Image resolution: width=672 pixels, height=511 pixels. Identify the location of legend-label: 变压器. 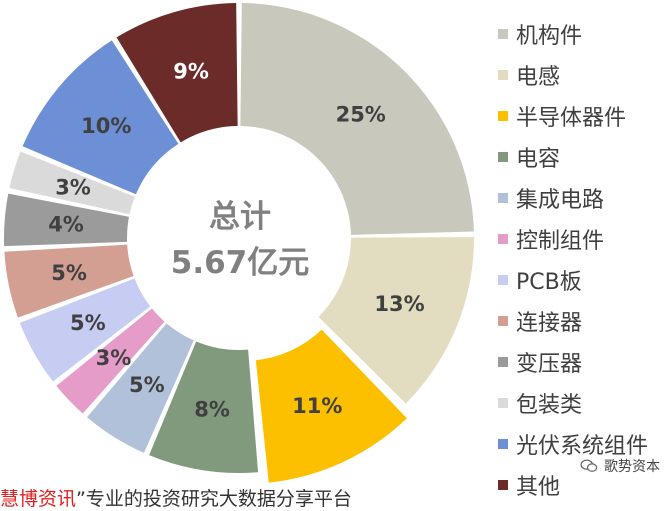
(549, 364).